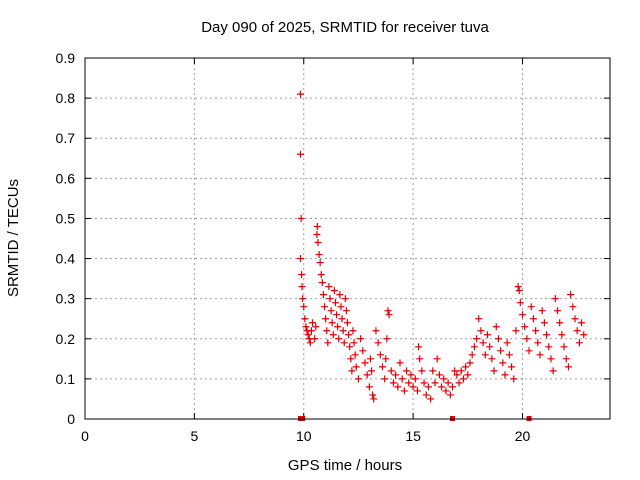 The width and height of the screenshot is (640, 480). Describe the element at coordinates (523, 436) in the screenshot. I see `x-tick-label: 20` at that location.